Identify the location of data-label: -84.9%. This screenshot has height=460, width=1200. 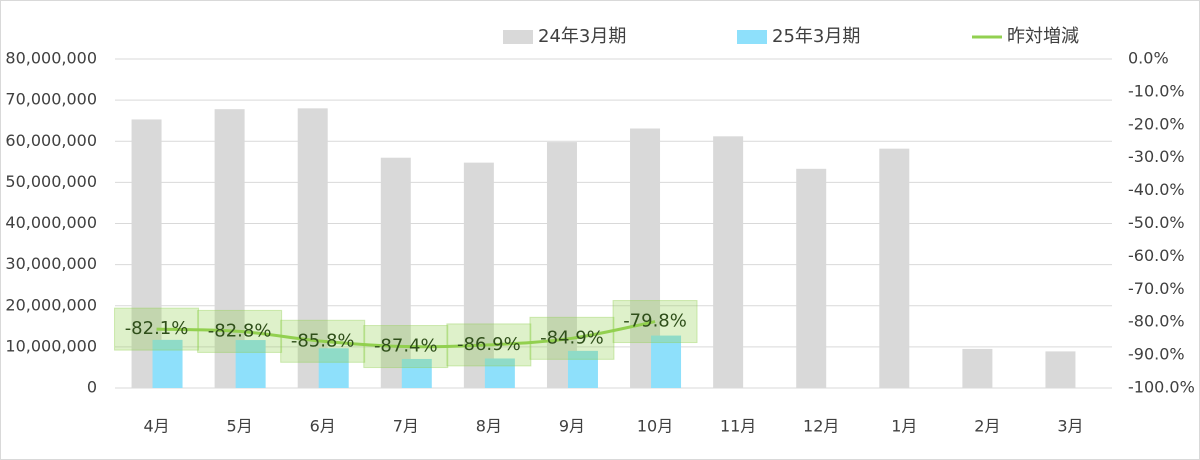
(572, 337).